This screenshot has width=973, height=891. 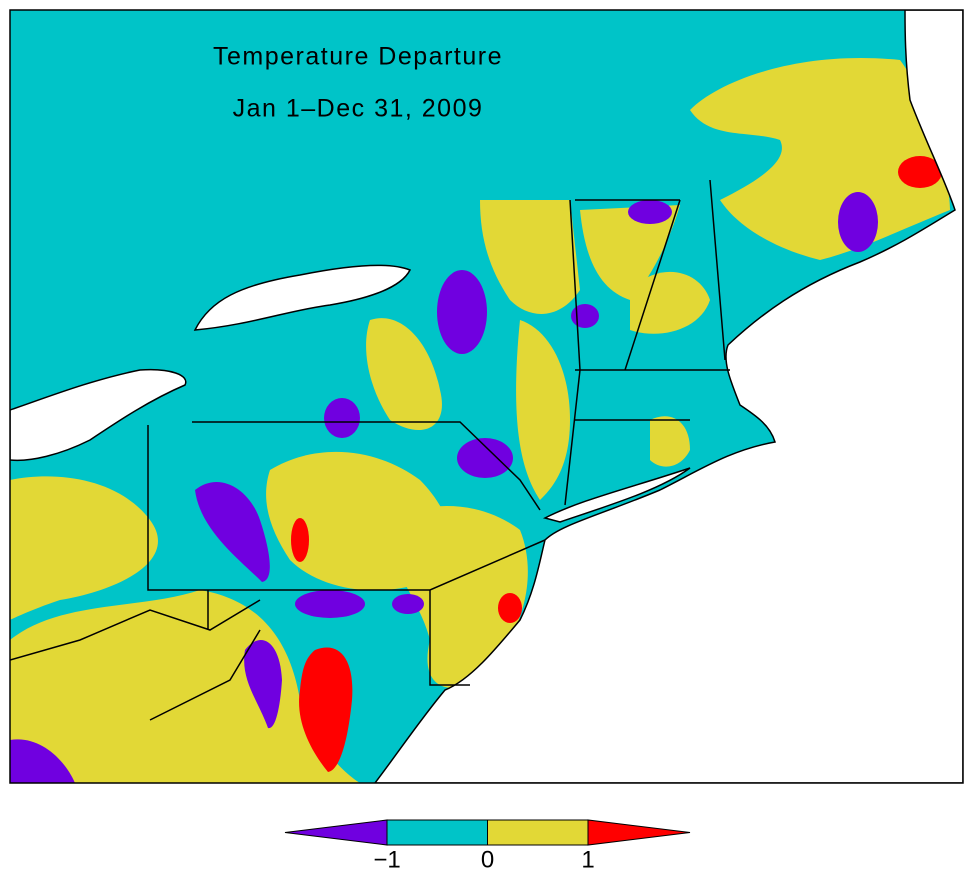 I want to click on map-subtitle: Jan 1–Dec 31, 2009, so click(x=358, y=109).